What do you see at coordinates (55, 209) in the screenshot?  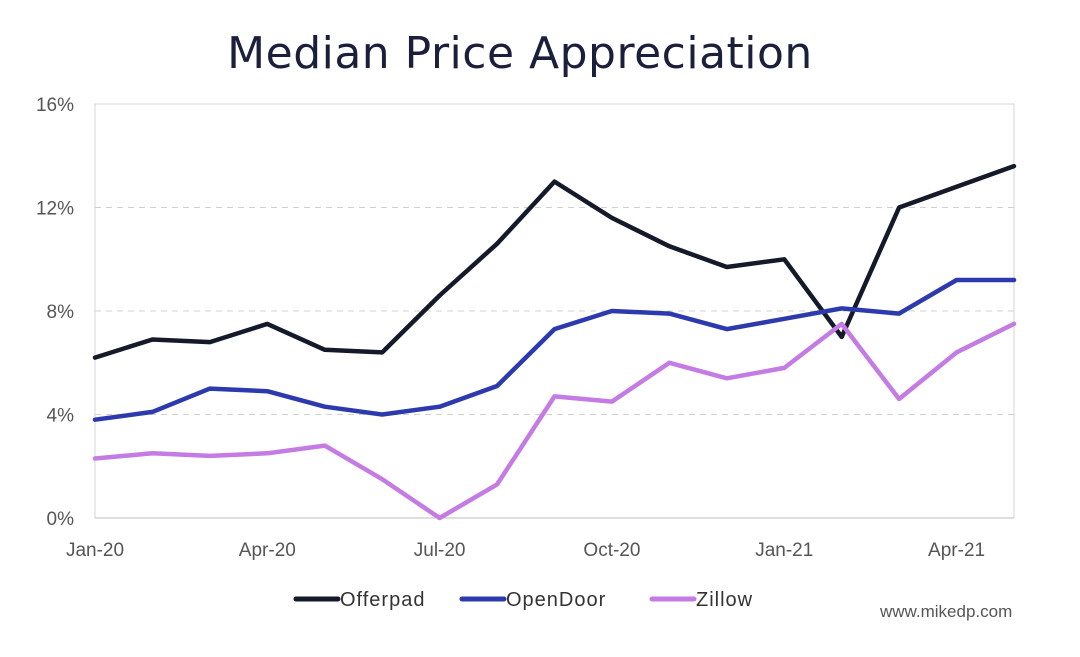 I see `y-tick-label: 12%` at bounding box center [55, 209].